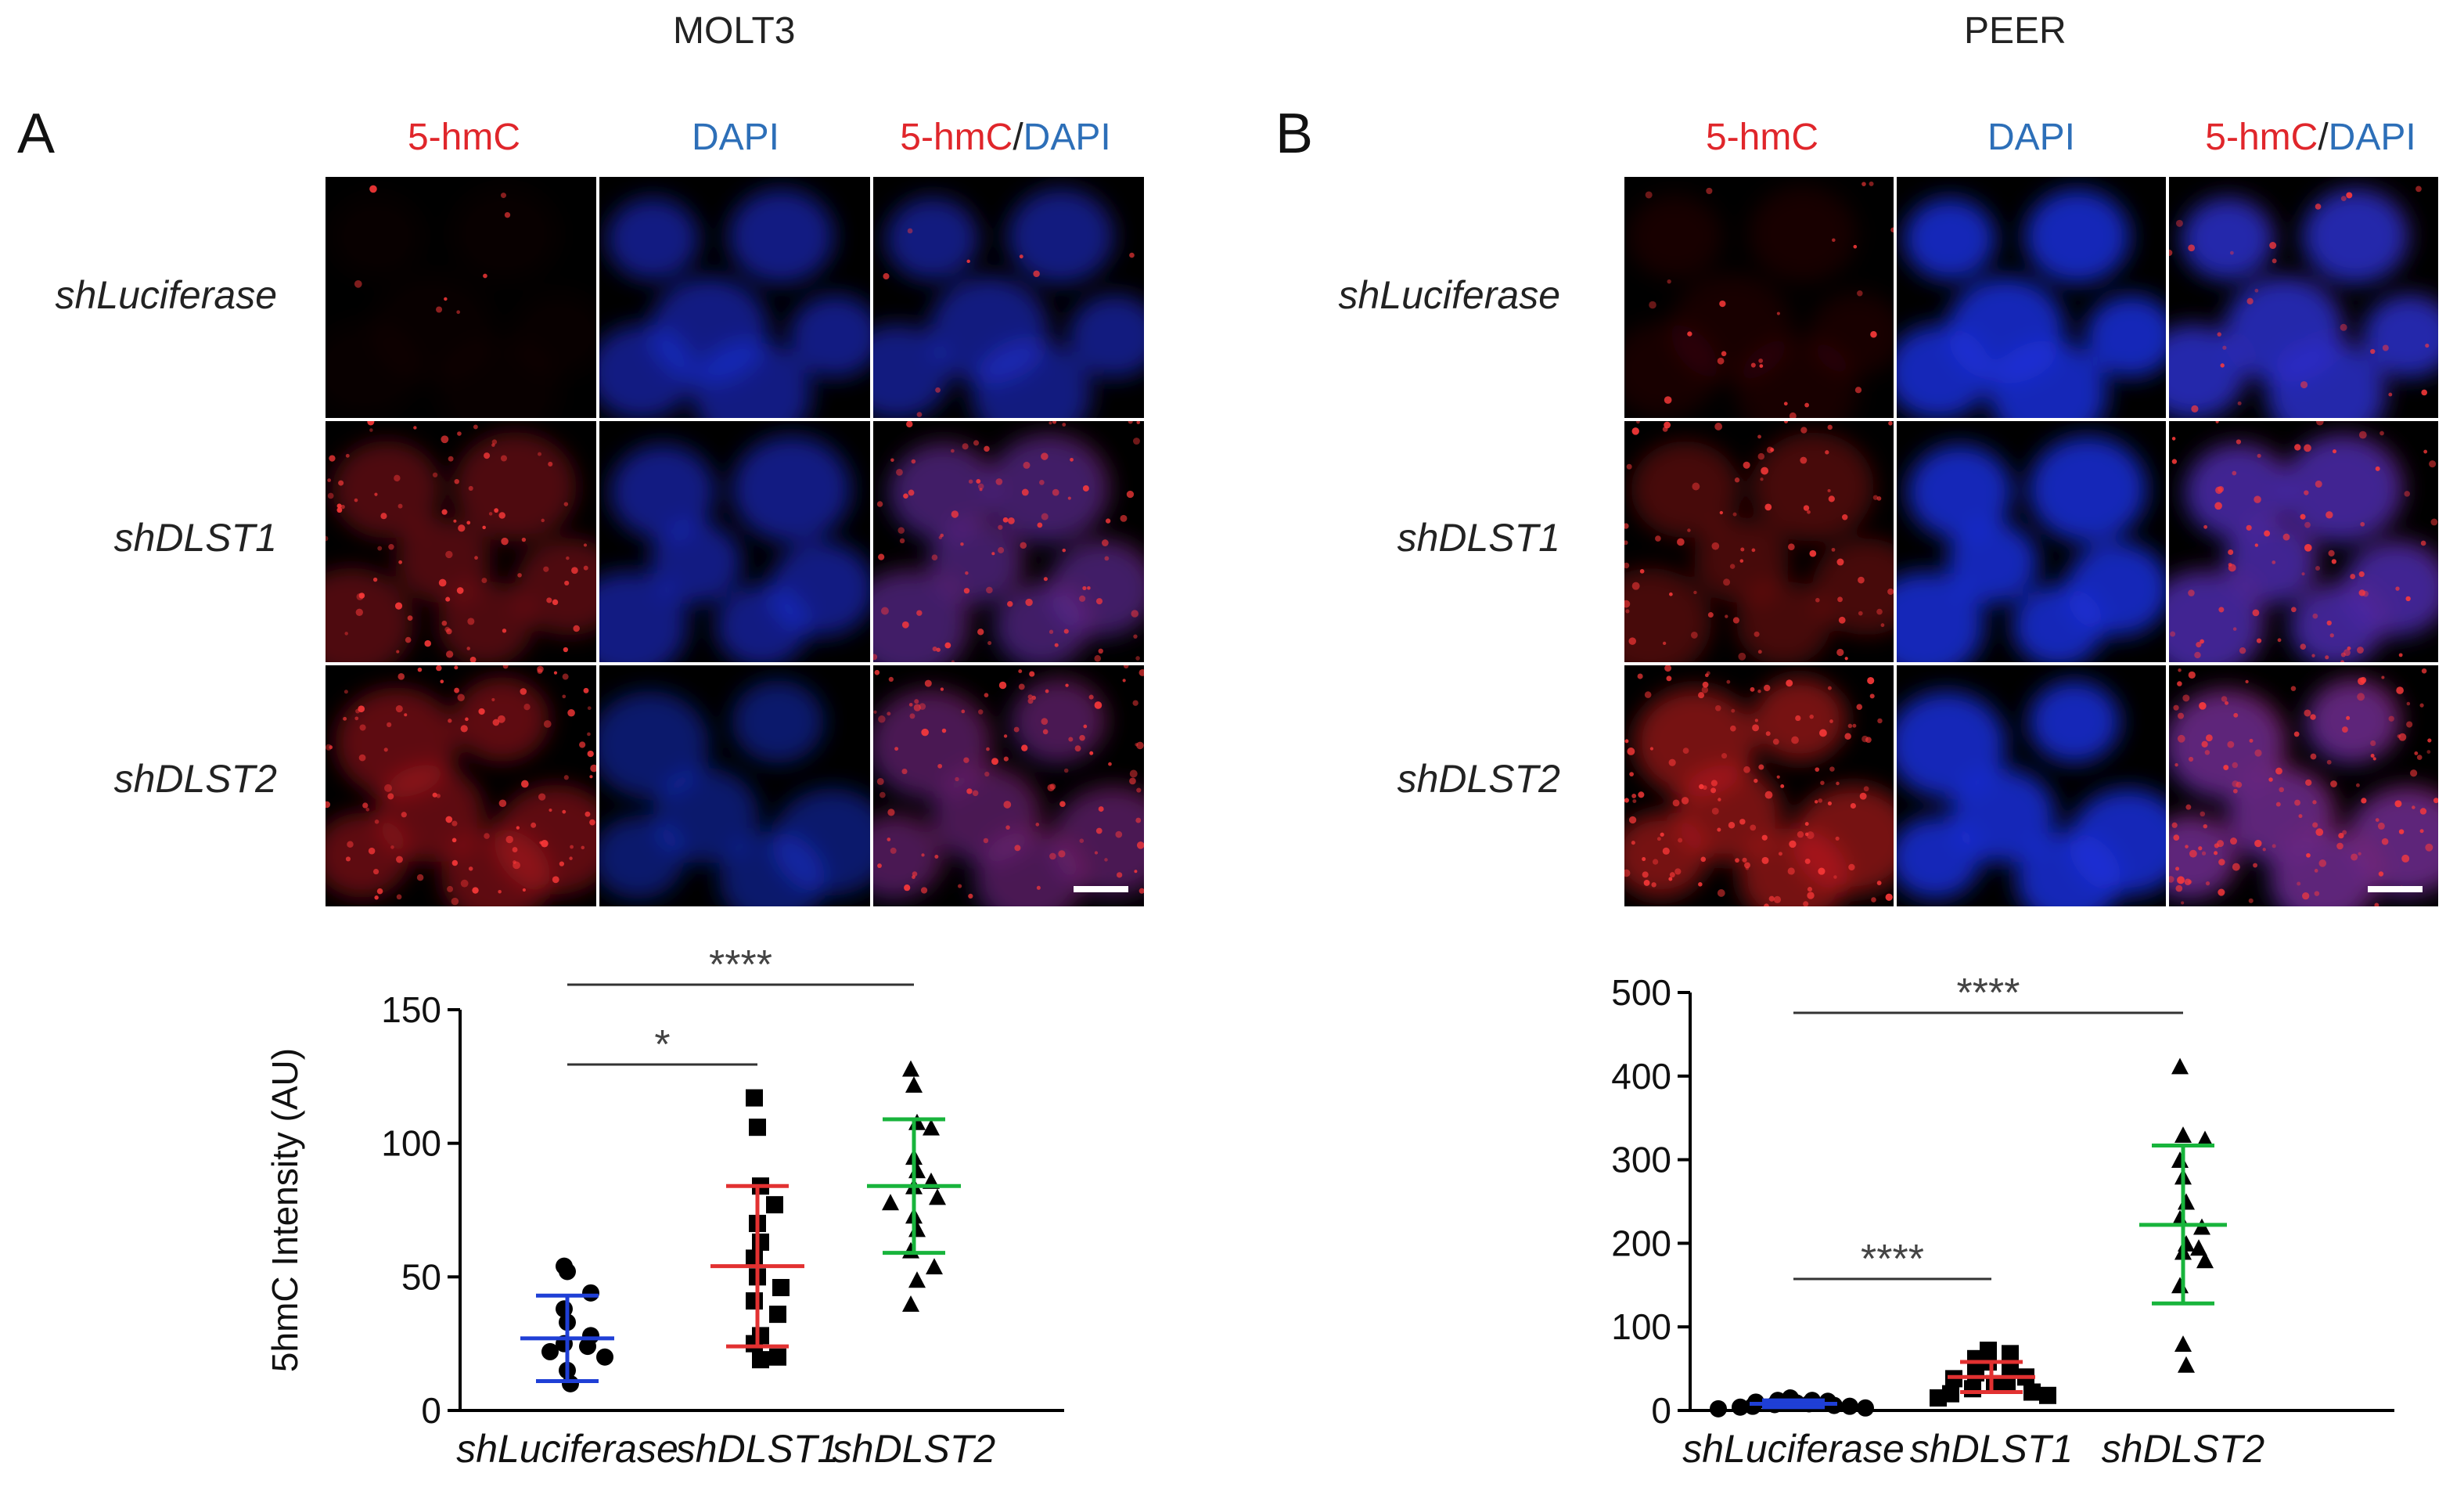 The height and width of the screenshot is (1495, 2464). Describe the element at coordinates (36, 134) in the screenshot. I see `panel-letter-a: A` at that location.